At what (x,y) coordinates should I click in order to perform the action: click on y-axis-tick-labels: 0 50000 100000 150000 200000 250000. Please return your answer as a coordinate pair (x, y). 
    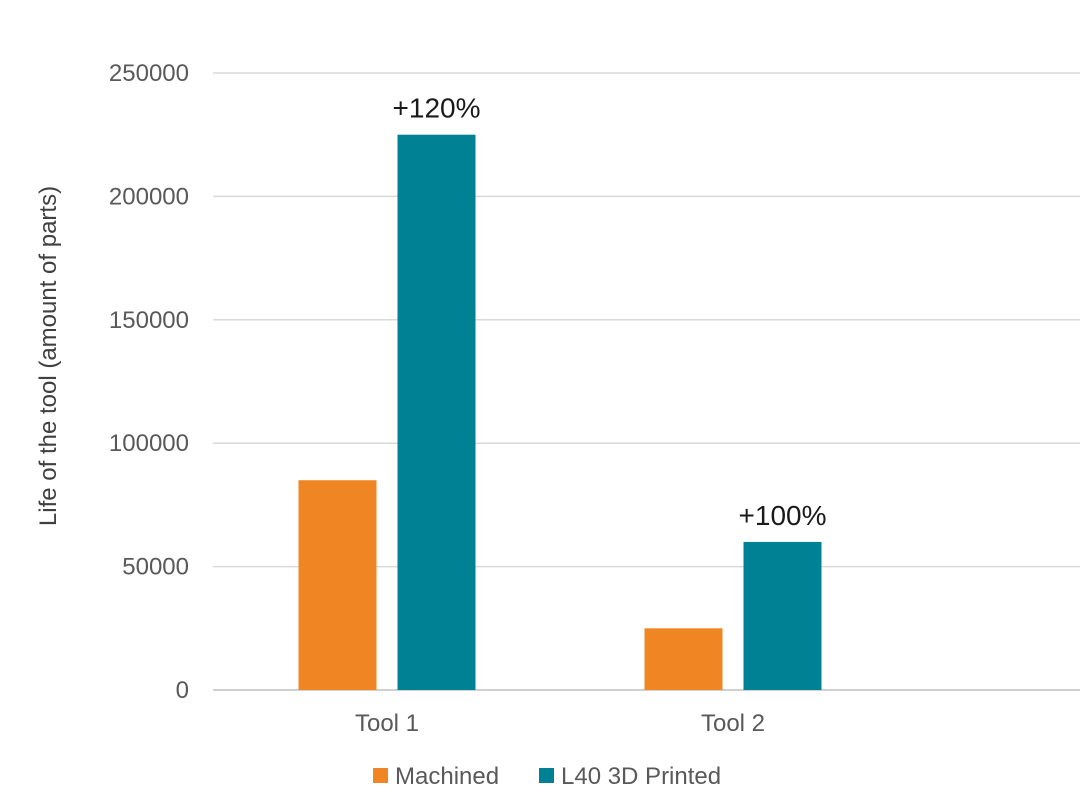
    Looking at the image, I should click on (149, 382).